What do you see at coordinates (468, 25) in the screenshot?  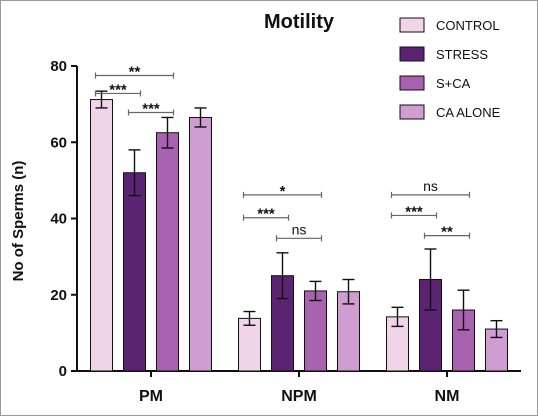 I see `legend-label: CONTROL` at bounding box center [468, 25].